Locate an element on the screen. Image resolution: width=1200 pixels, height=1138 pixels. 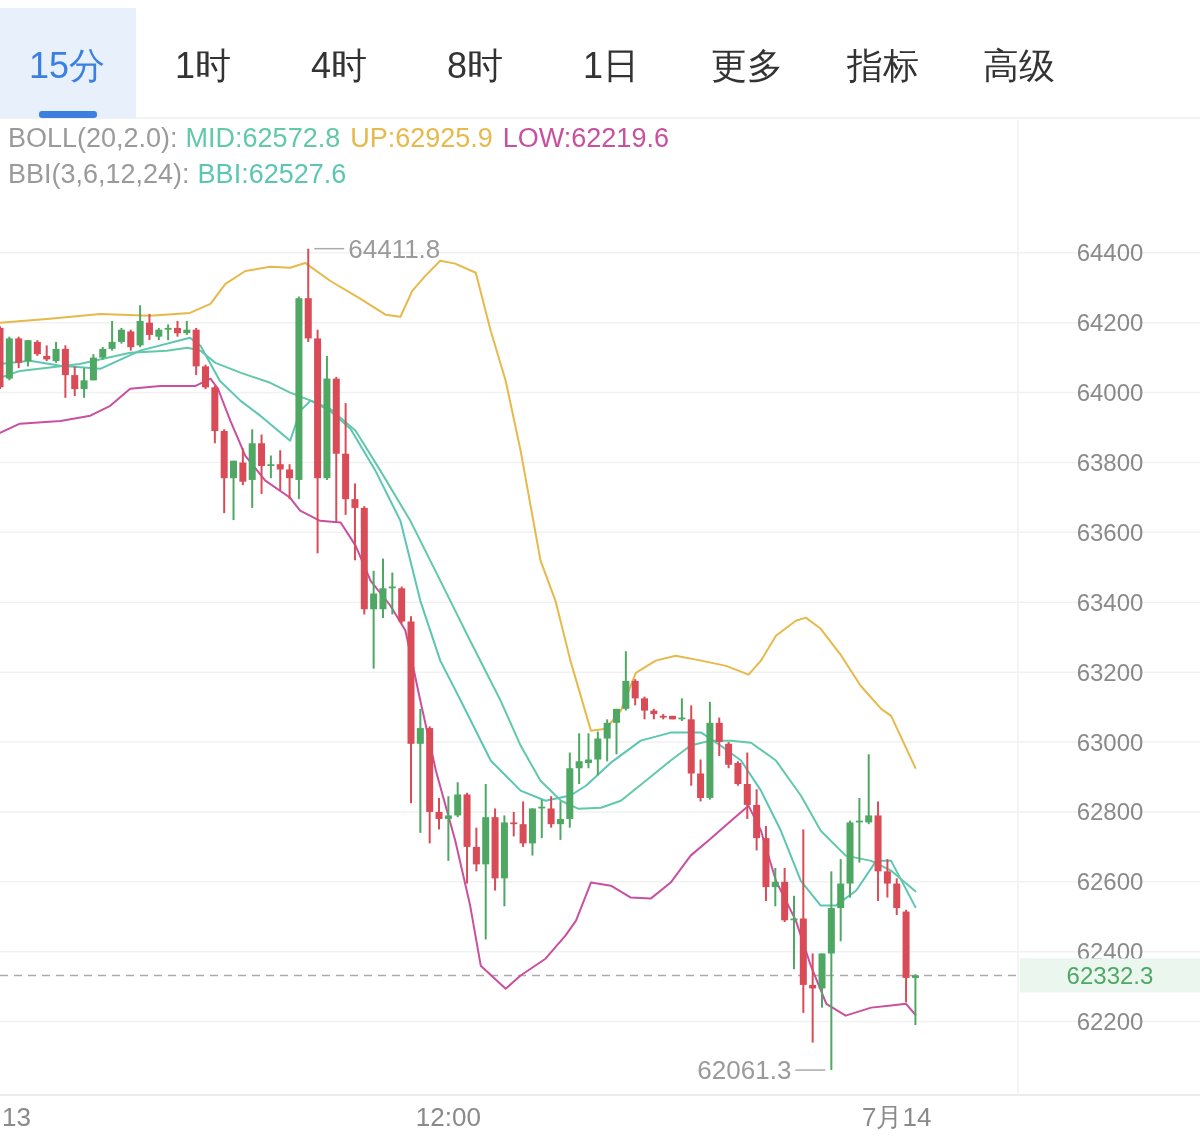
text: 更多 is located at coordinates (747, 65).